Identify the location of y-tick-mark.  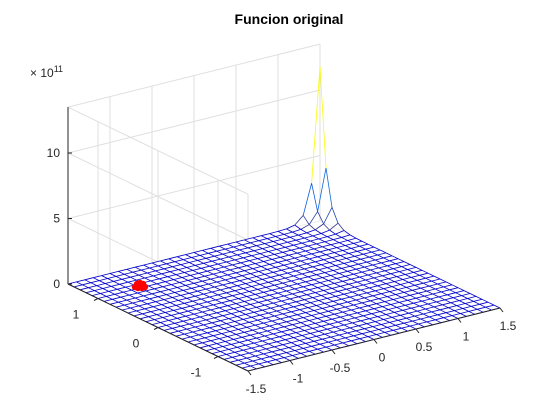
(96, 299).